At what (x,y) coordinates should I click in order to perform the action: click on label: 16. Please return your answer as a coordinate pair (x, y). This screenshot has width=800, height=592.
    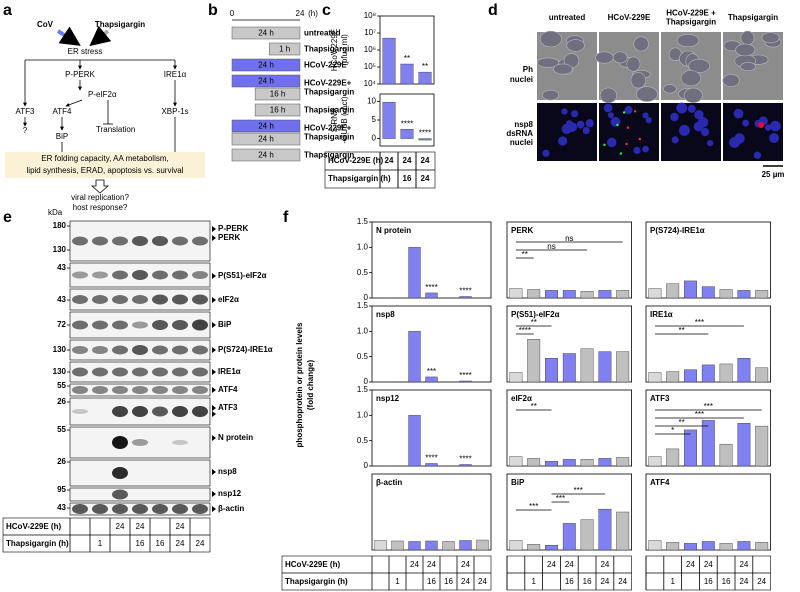
    Looking at the image, I should click on (407, 178).